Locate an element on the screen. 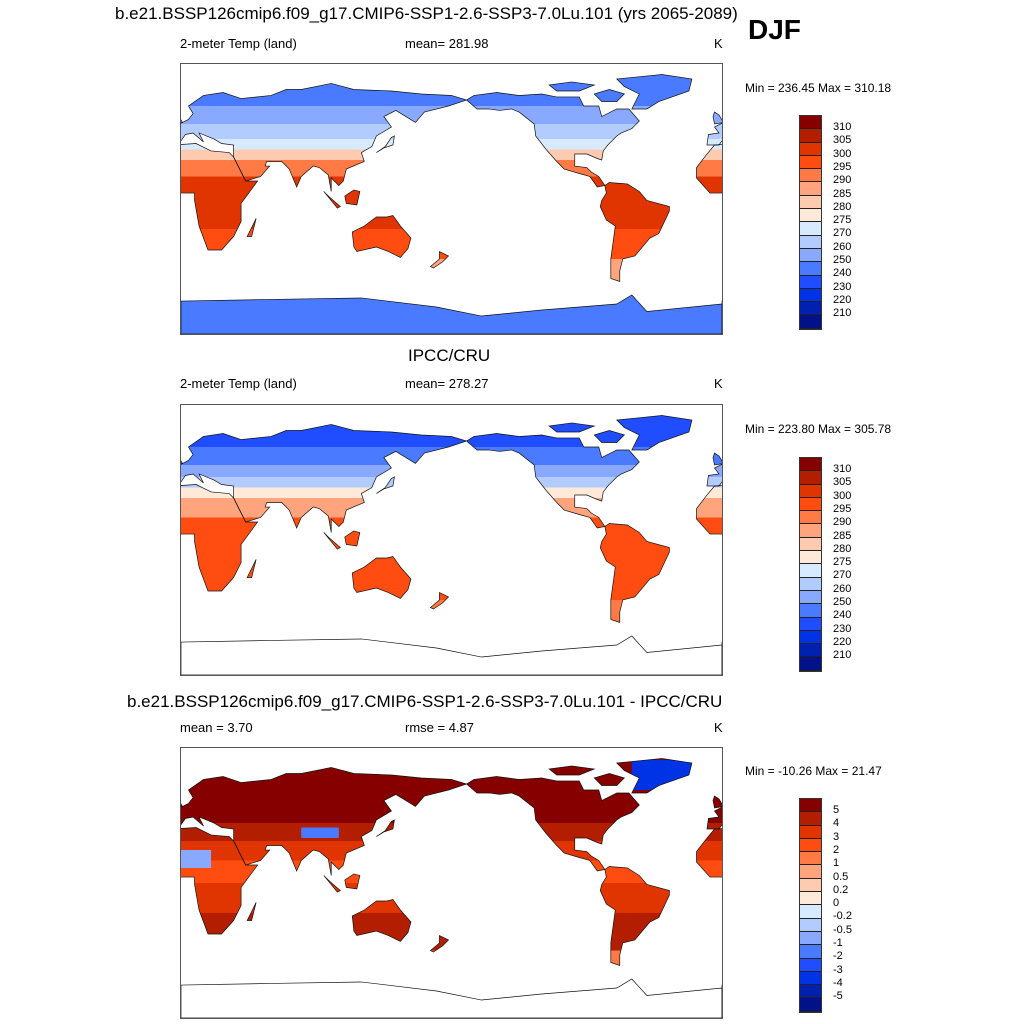  colorbar-label: -3 is located at coordinates (838, 969).